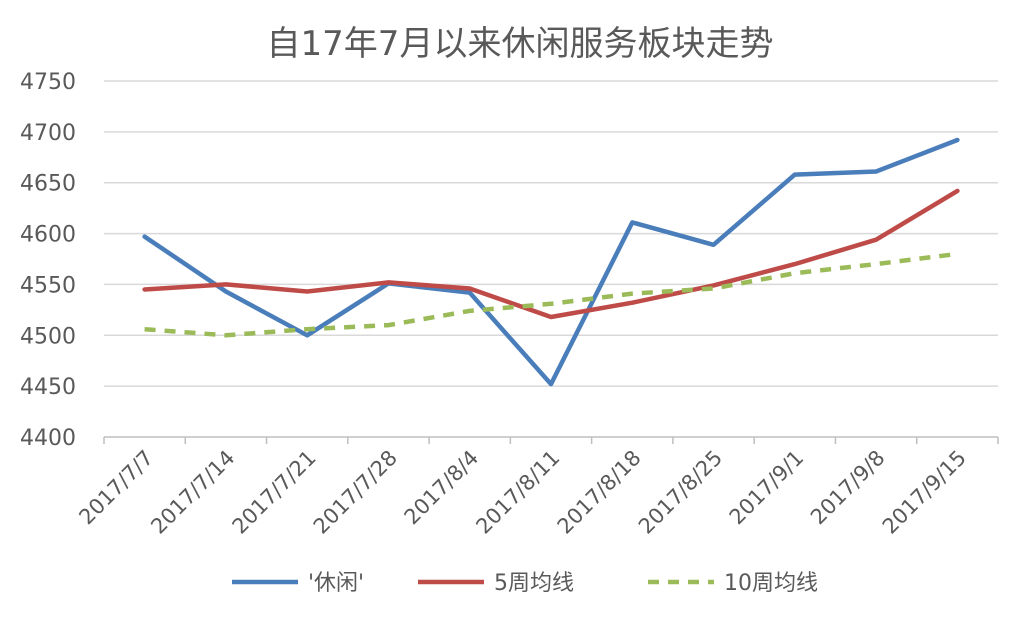  What do you see at coordinates (48, 260) in the screenshot?
I see `y-axis-ticks: 4400 4450 4500 4550 4600 4650 4700 4750` at bounding box center [48, 260].